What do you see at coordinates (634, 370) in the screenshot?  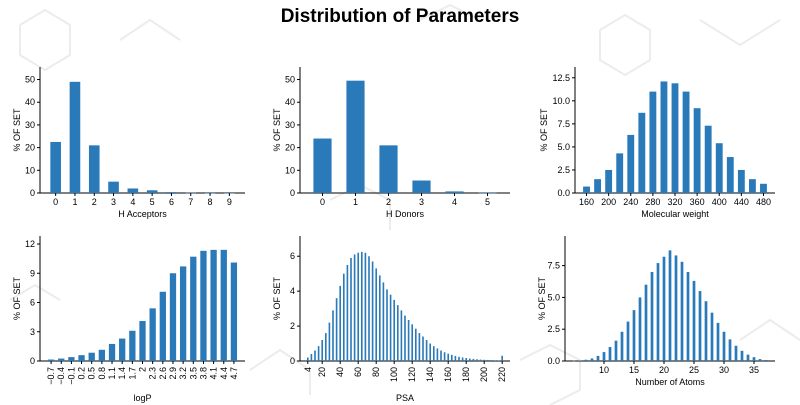 I see `x-tick-label: 15` at bounding box center [634, 370].